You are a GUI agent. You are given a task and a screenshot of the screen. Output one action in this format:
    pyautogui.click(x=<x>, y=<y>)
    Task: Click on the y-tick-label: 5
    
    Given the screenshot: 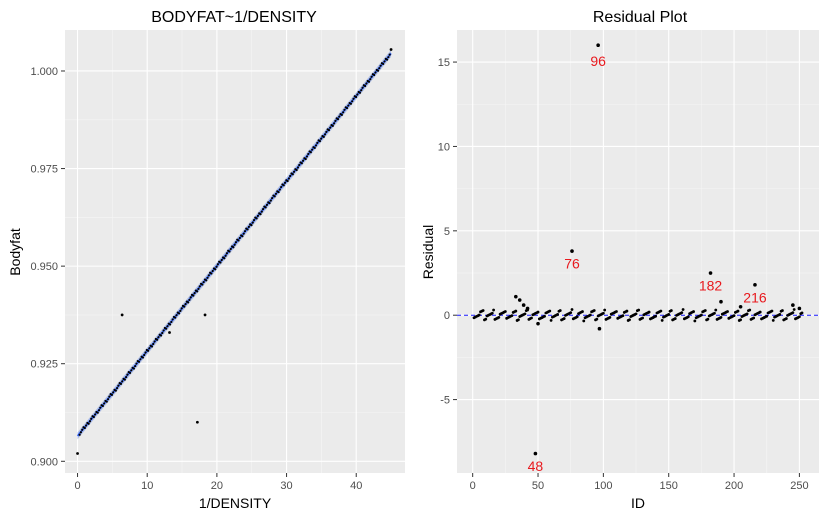 What is the action you would take?
    pyautogui.click(x=447, y=232)
    